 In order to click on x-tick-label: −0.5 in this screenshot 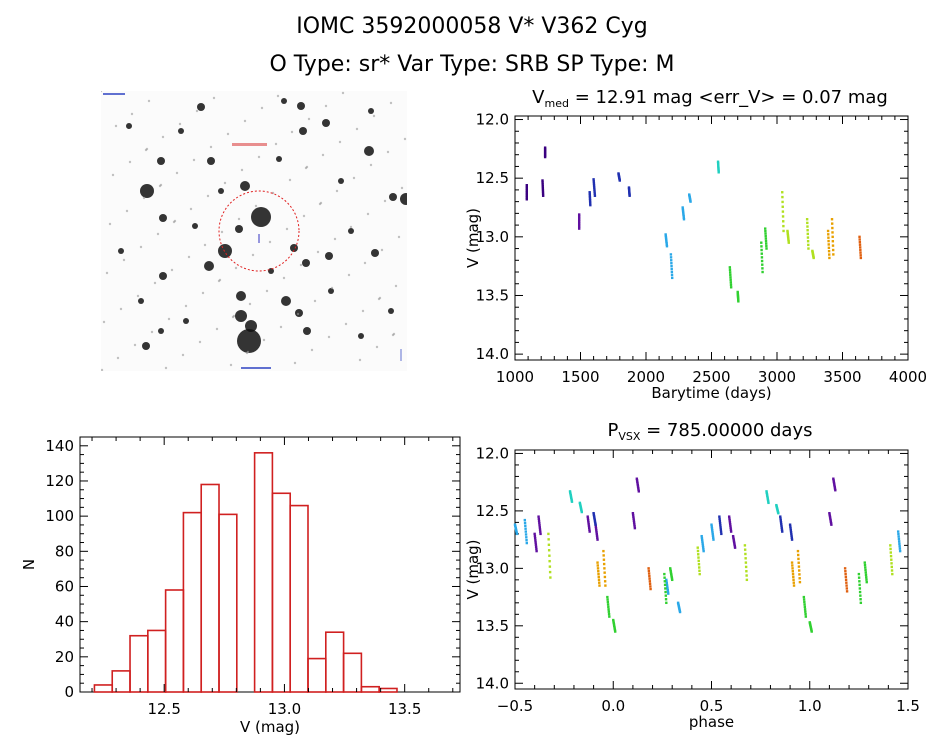, I will do `click(515, 706)`.